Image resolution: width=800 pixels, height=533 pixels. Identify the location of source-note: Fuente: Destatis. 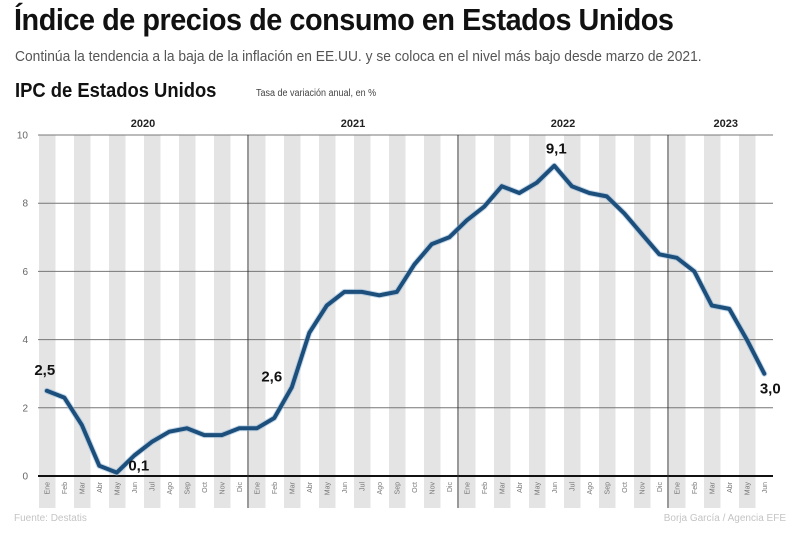
(50, 518).